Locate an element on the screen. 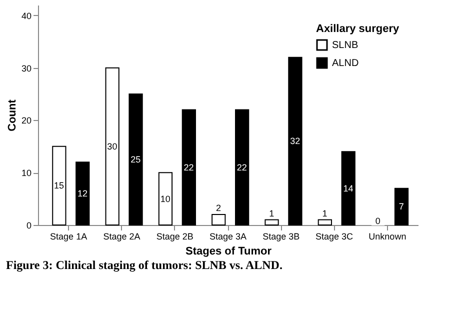  legend-label: SLNB is located at coordinates (345, 45).